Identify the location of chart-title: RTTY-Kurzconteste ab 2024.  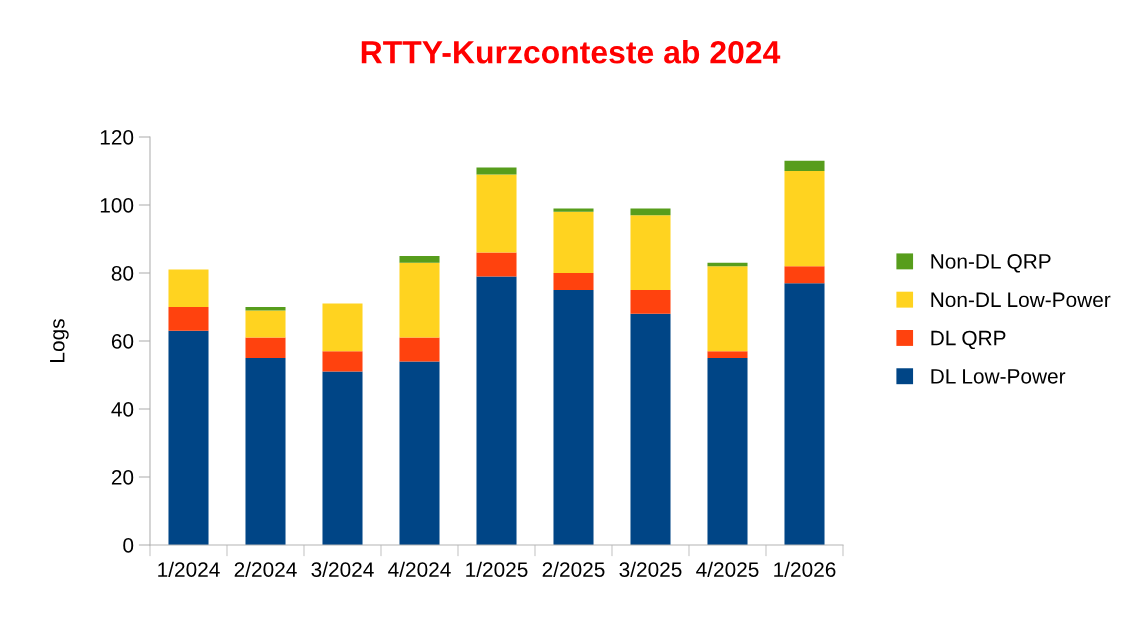
(571, 52).